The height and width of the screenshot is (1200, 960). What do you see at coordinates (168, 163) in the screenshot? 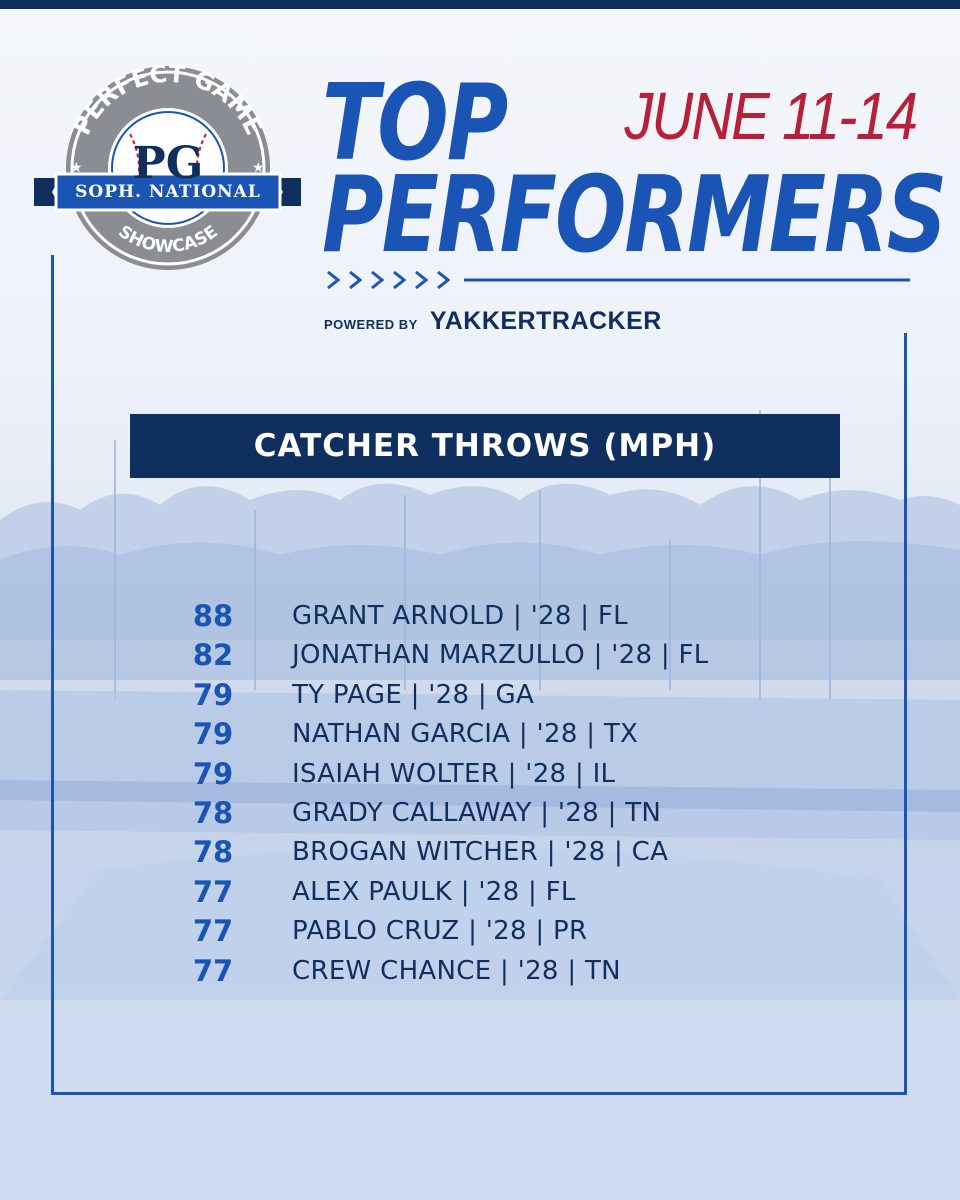
I see `logo-monogram: PG` at bounding box center [168, 163].